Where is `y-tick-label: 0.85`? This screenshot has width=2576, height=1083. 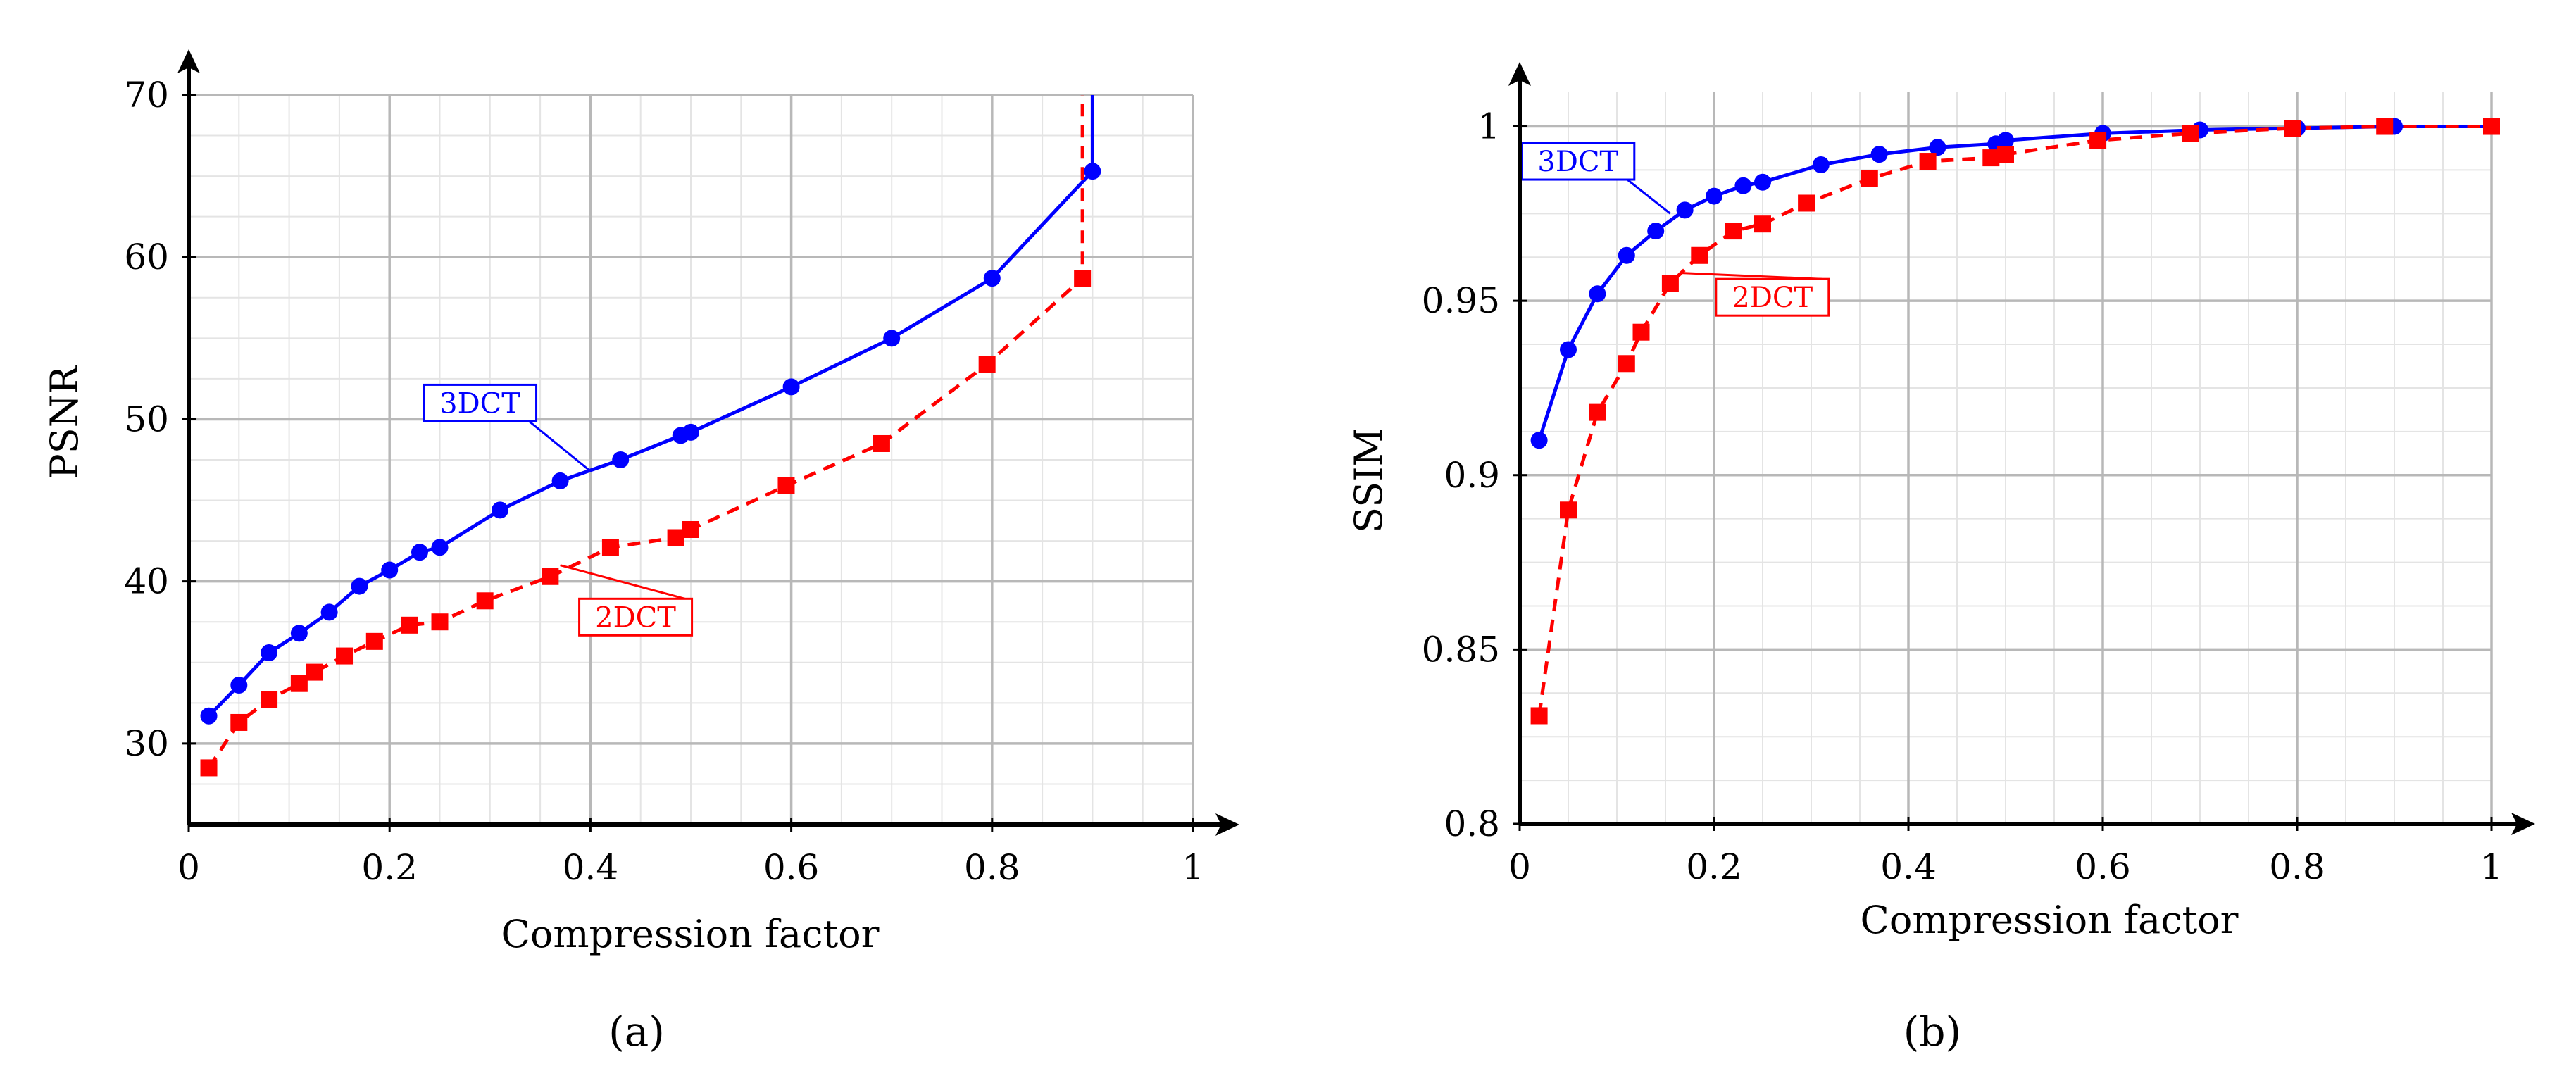 y-tick-label: 0.85 is located at coordinates (1461, 649).